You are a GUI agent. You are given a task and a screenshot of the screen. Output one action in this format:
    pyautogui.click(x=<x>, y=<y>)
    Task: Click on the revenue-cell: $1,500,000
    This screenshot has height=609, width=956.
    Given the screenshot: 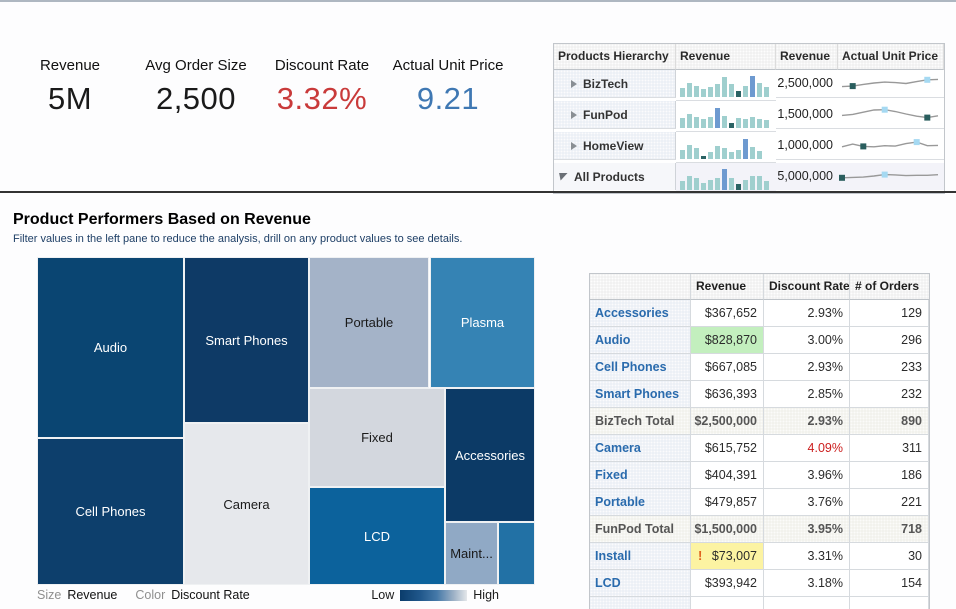 What is the action you would take?
    pyautogui.click(x=727, y=529)
    